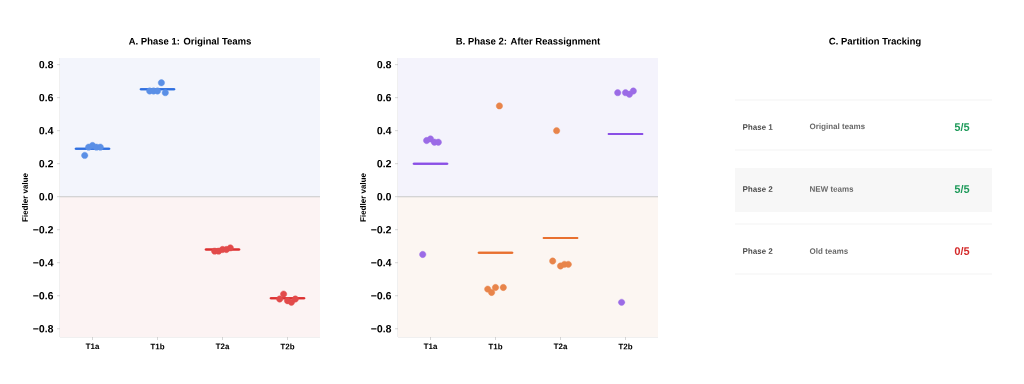 The image size is (1024, 384). Describe the element at coordinates (832, 189) in the screenshot. I see `text: NEW teams` at that location.